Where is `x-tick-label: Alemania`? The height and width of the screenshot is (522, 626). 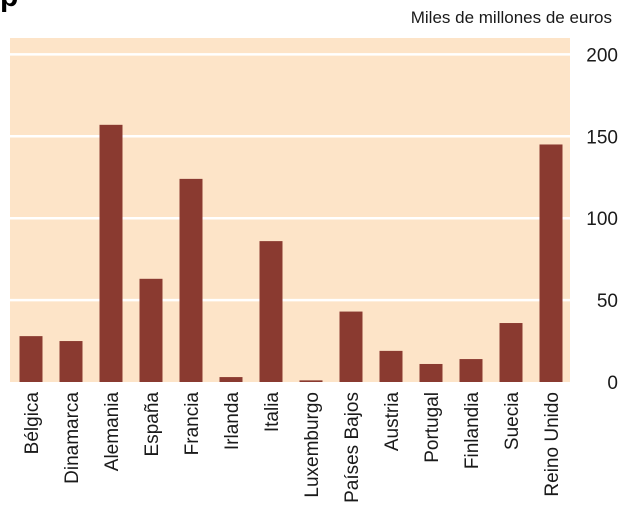 x-tick-label: Alemania is located at coordinates (112, 432).